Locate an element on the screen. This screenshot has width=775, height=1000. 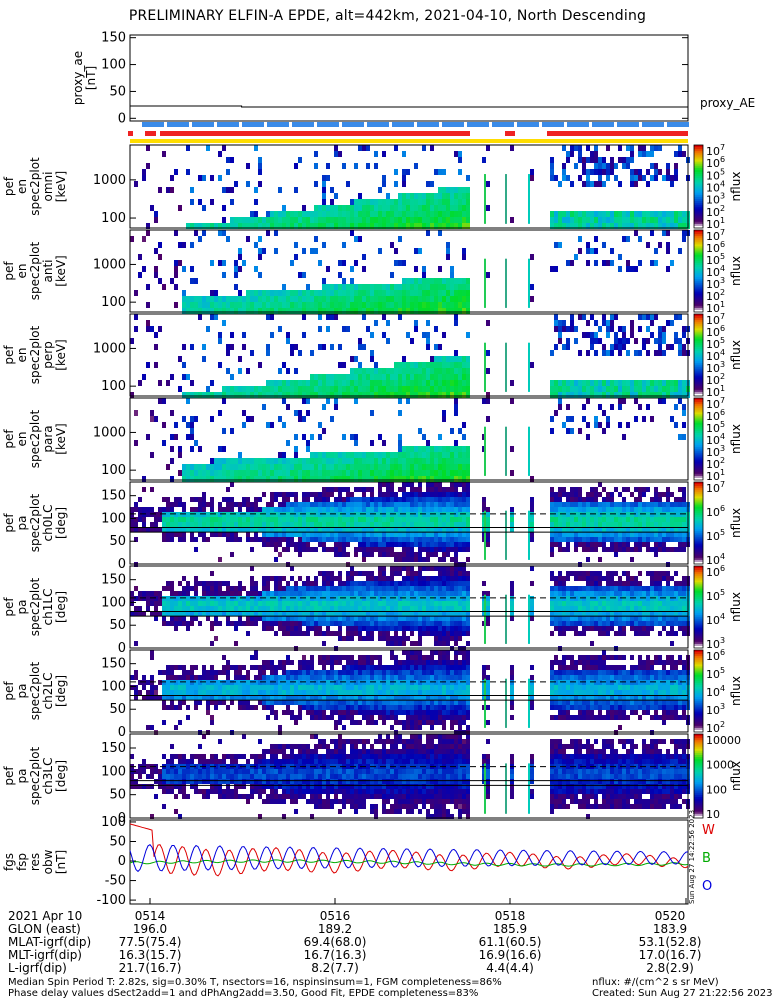
heatmap-stripe is located at coordinates (506, 535).